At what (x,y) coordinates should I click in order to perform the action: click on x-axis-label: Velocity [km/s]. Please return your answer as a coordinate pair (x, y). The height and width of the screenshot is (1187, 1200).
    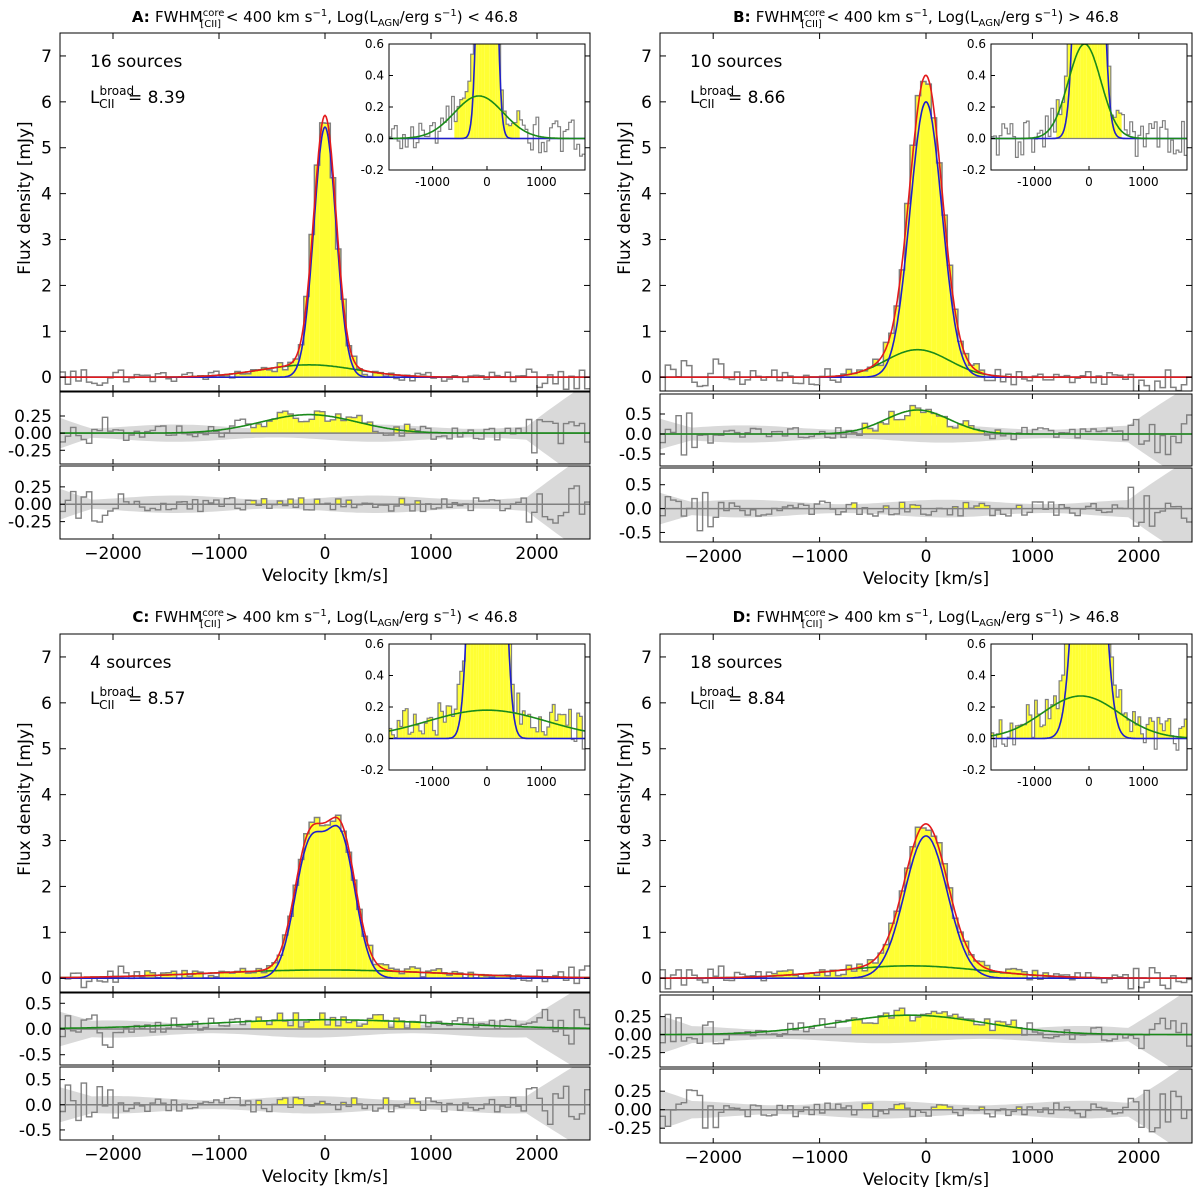
    Looking at the image, I should click on (926, 1178).